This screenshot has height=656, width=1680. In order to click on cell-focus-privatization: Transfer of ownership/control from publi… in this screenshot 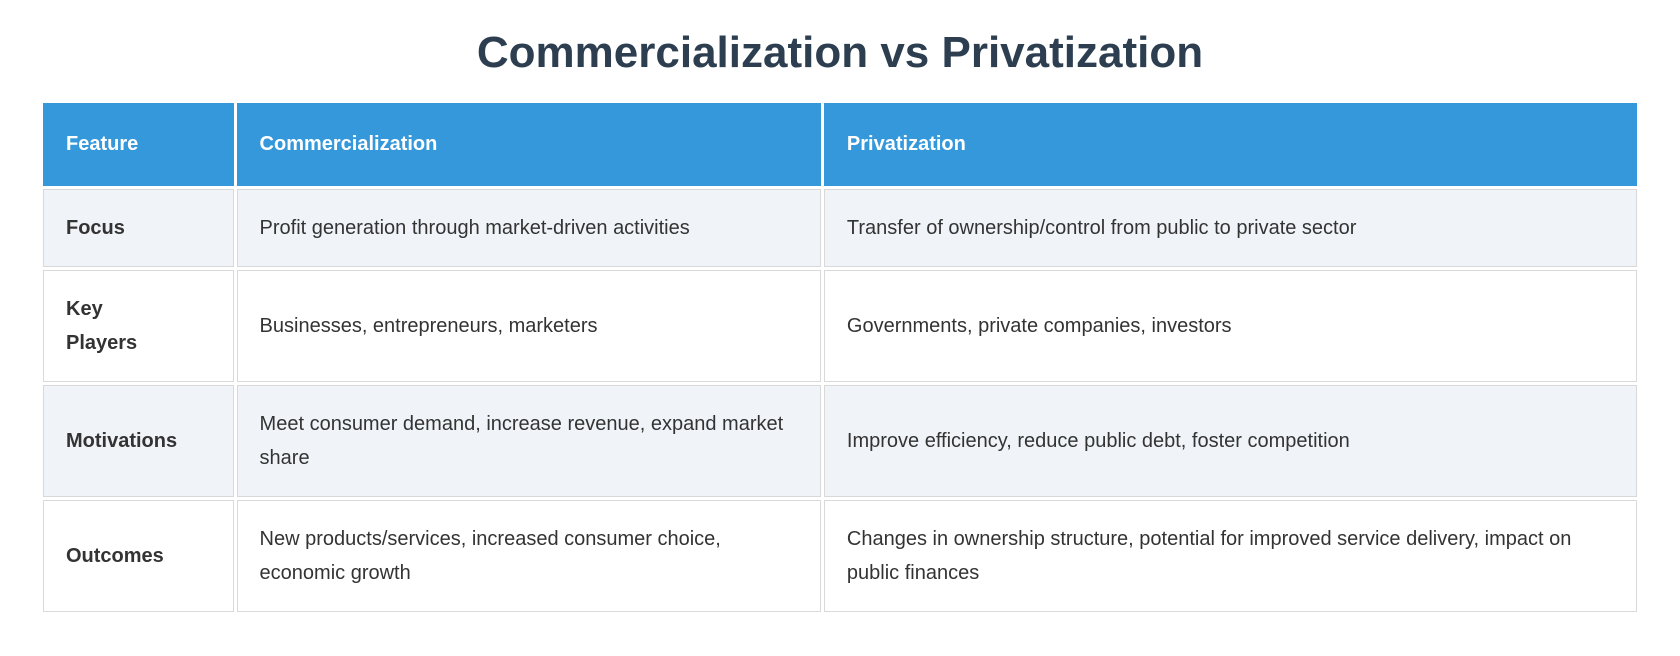, I will do `click(1230, 228)`.